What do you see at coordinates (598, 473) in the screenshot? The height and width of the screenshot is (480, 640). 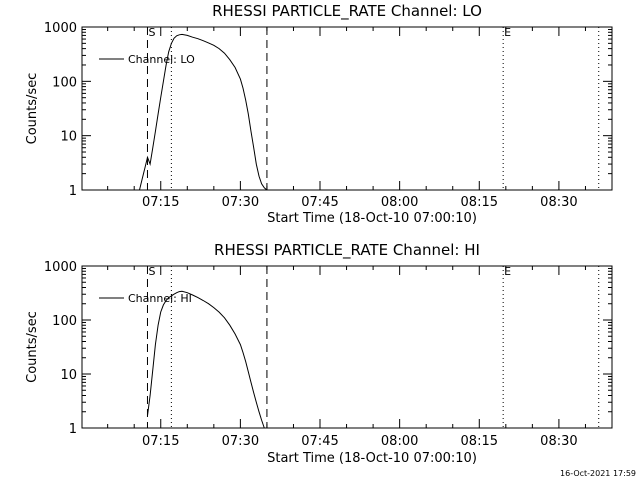 I see `plot-timestamp: 16-Oct-2021 17:59` at bounding box center [598, 473].